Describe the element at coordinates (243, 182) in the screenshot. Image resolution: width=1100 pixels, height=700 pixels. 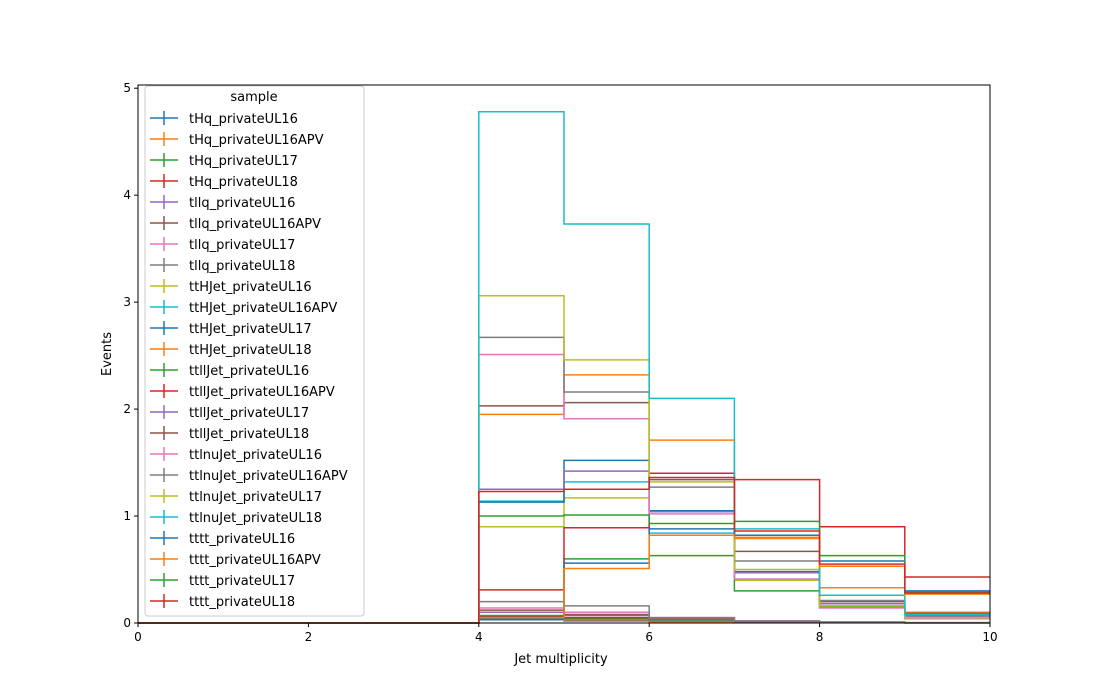
I see `legend-label: tHq_privateUL18` at that location.